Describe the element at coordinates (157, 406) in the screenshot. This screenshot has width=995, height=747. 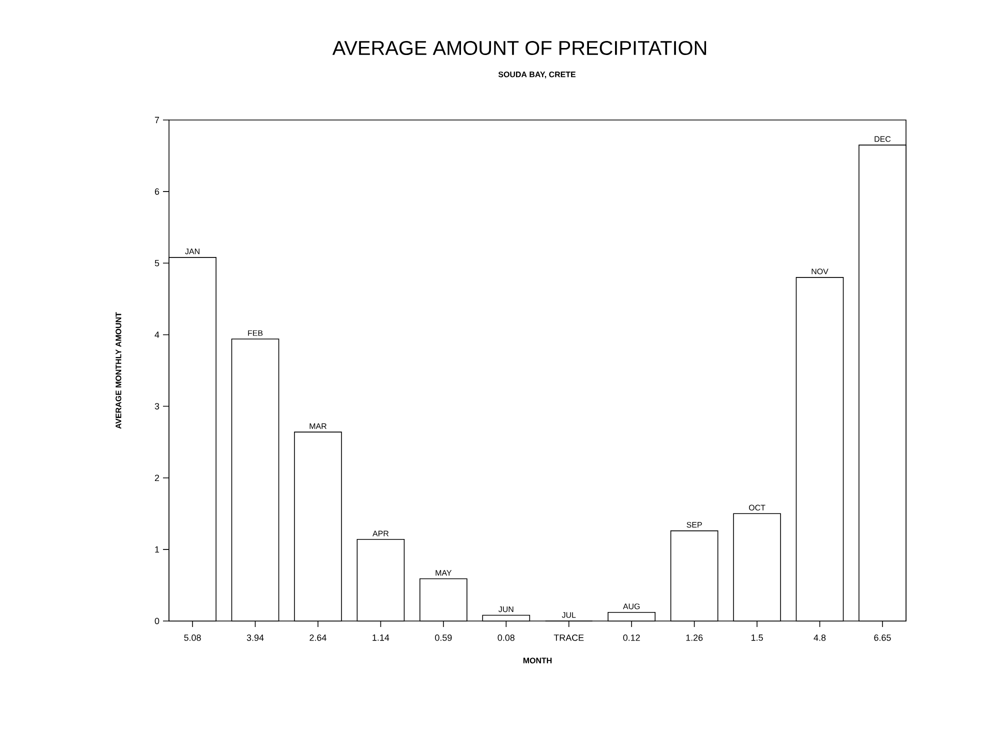
I see `y-tick-label: 3` at that location.